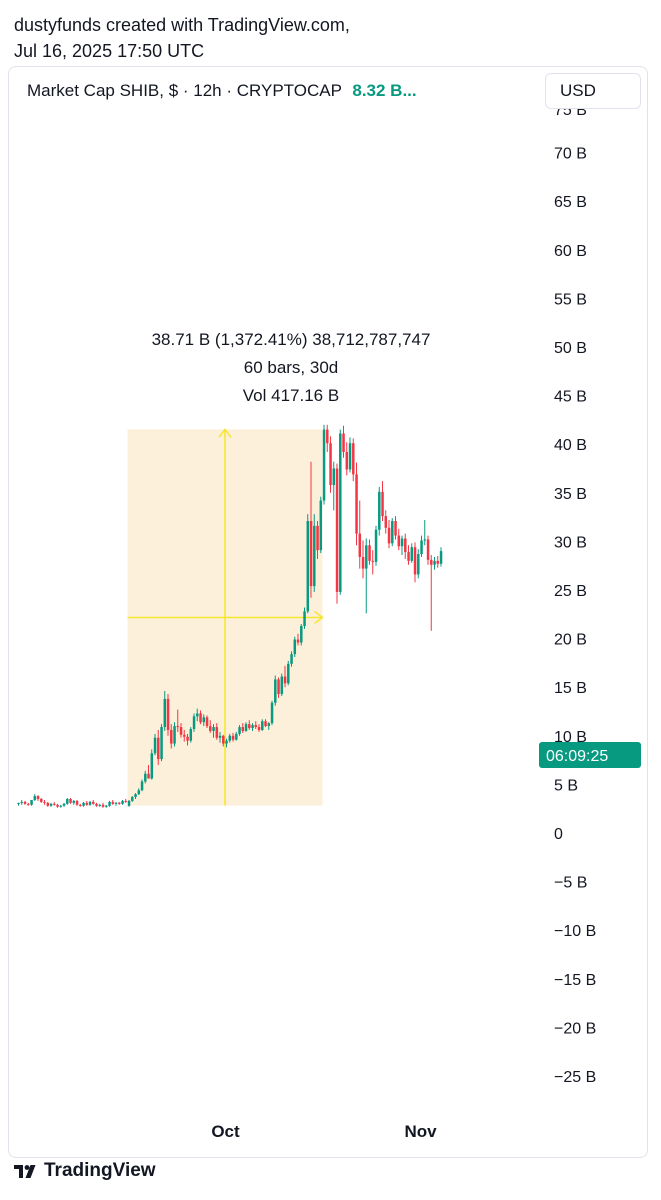 The height and width of the screenshot is (1200, 661). What do you see at coordinates (575, 980) in the screenshot?
I see `y-tick-label: −15 B` at bounding box center [575, 980].